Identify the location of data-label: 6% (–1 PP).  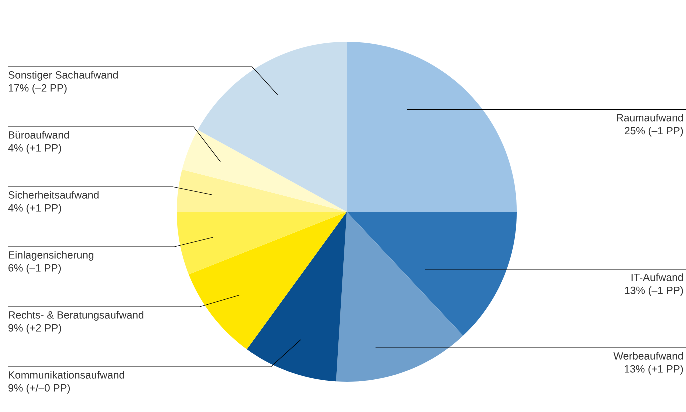
(35, 269).